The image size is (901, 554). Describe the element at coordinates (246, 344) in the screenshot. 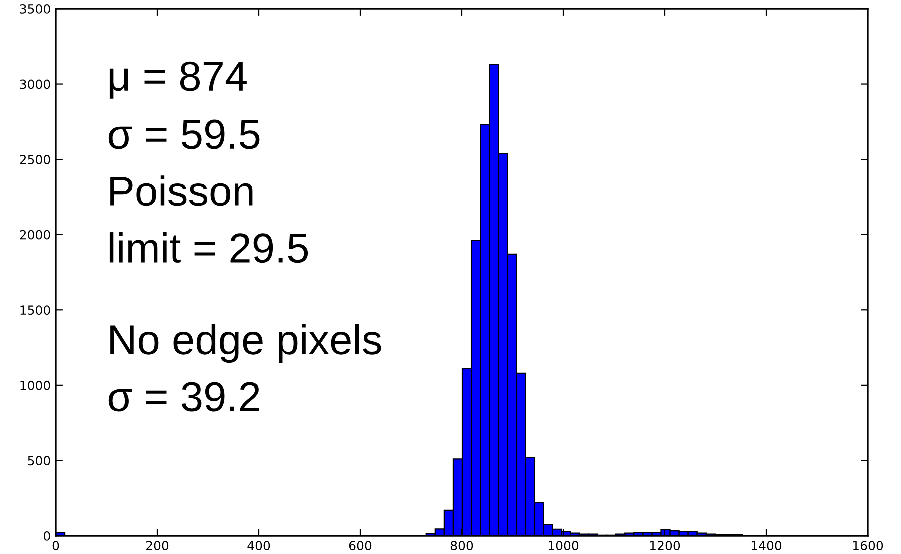

I see `annotation: No edge pixels` at that location.